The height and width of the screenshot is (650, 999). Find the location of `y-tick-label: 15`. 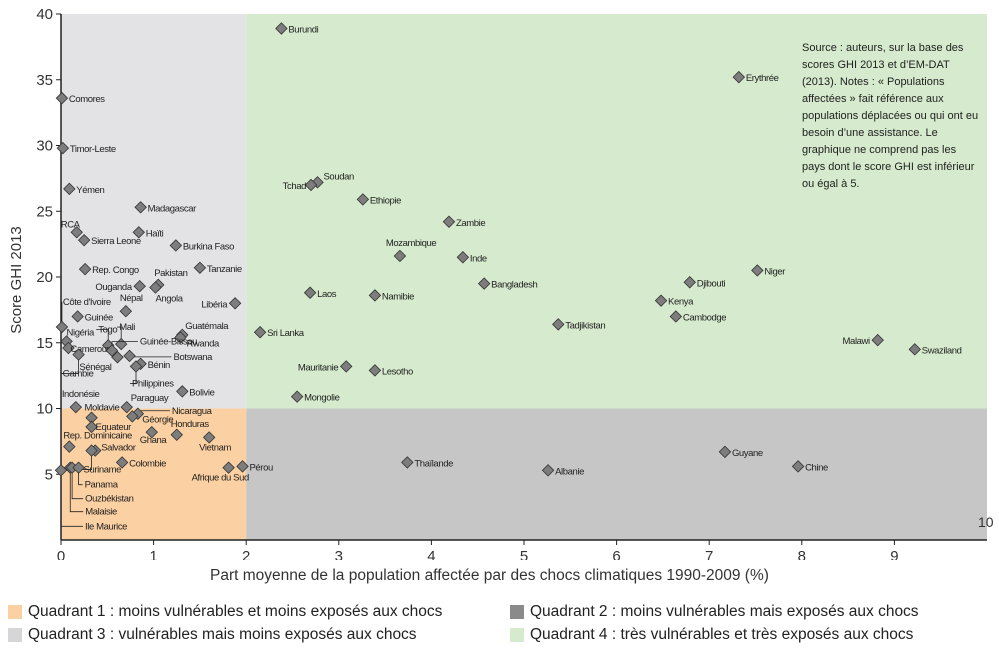

y-tick-label: 15 is located at coordinates (44, 343).